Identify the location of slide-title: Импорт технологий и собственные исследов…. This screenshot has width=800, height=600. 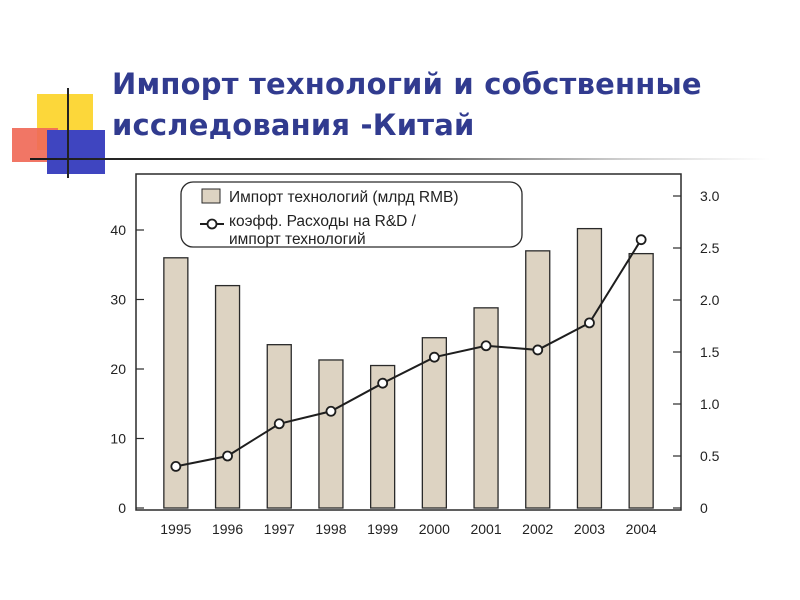
(407, 105).